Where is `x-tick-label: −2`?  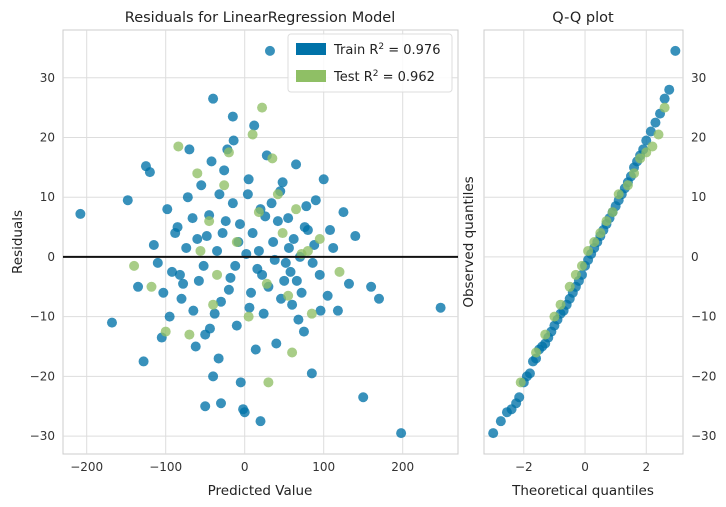
x-tick-label: −2 is located at coordinates (524, 467).